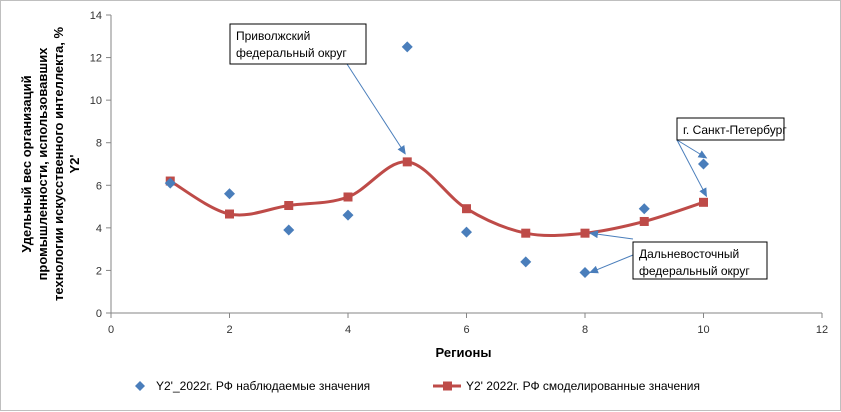 The width and height of the screenshot is (841, 412). I want to click on y-axis-title-line: Y2', so click(74, 164).